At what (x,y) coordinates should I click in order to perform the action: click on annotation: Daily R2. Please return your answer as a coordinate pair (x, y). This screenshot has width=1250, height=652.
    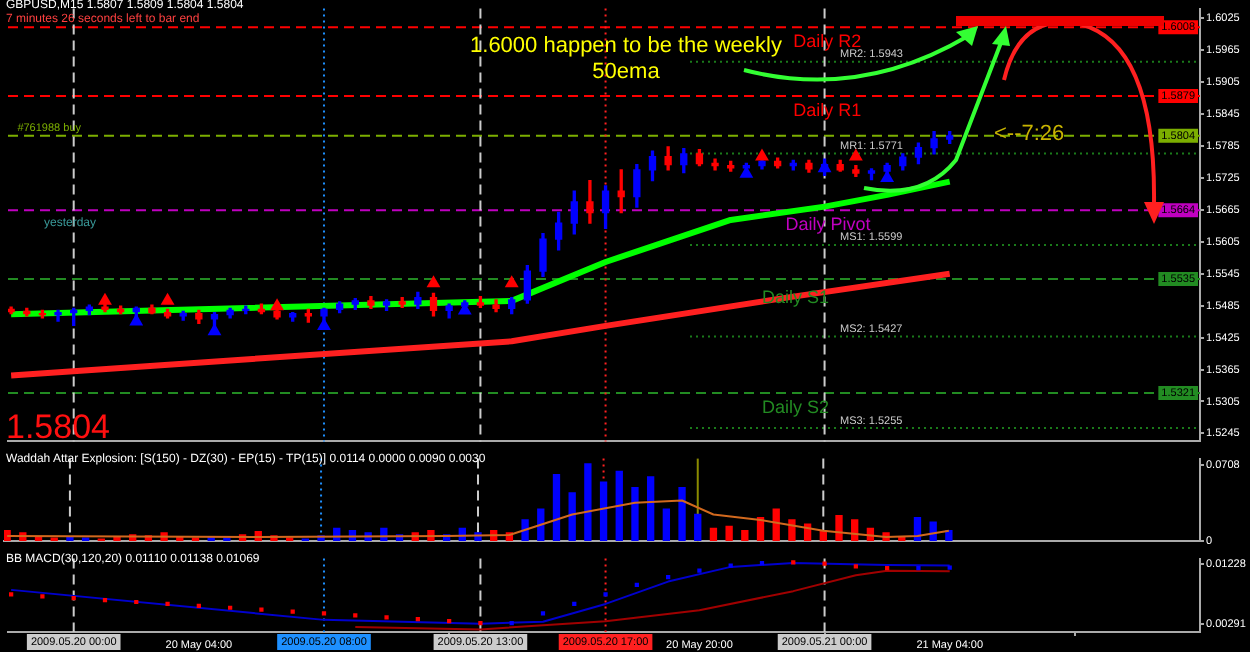
    Looking at the image, I should click on (827, 41).